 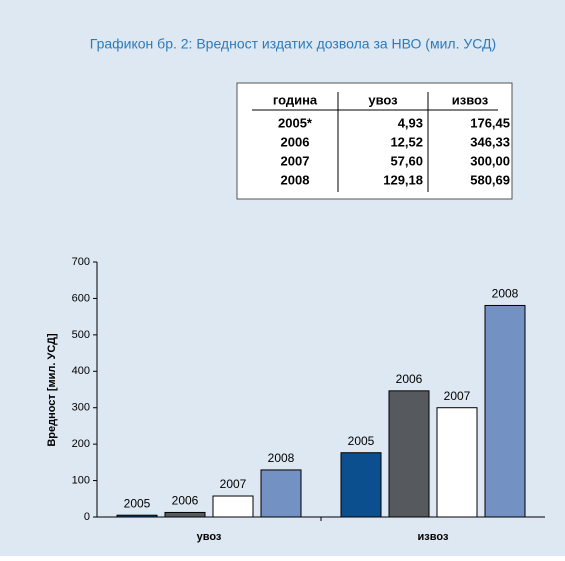 I want to click on table-cell: 2005*, so click(x=295, y=122).